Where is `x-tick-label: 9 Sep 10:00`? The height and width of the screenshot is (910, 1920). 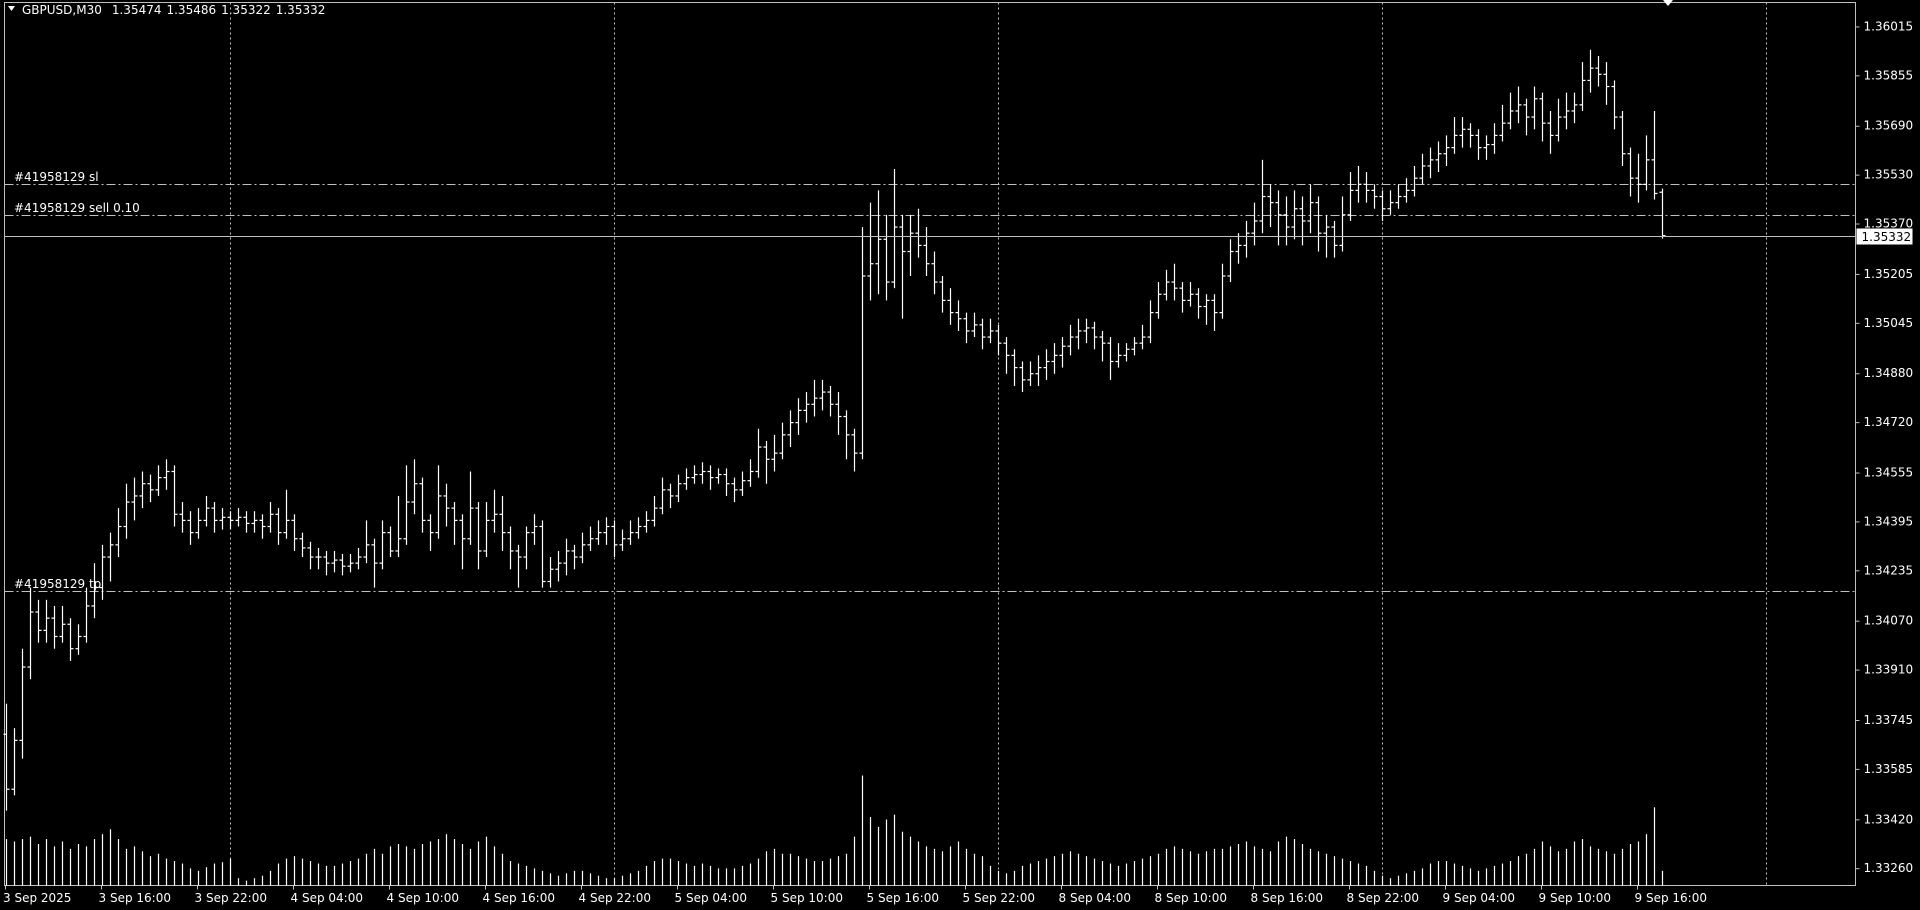 x-tick-label: 9 Sep 10:00 is located at coordinates (1575, 898).